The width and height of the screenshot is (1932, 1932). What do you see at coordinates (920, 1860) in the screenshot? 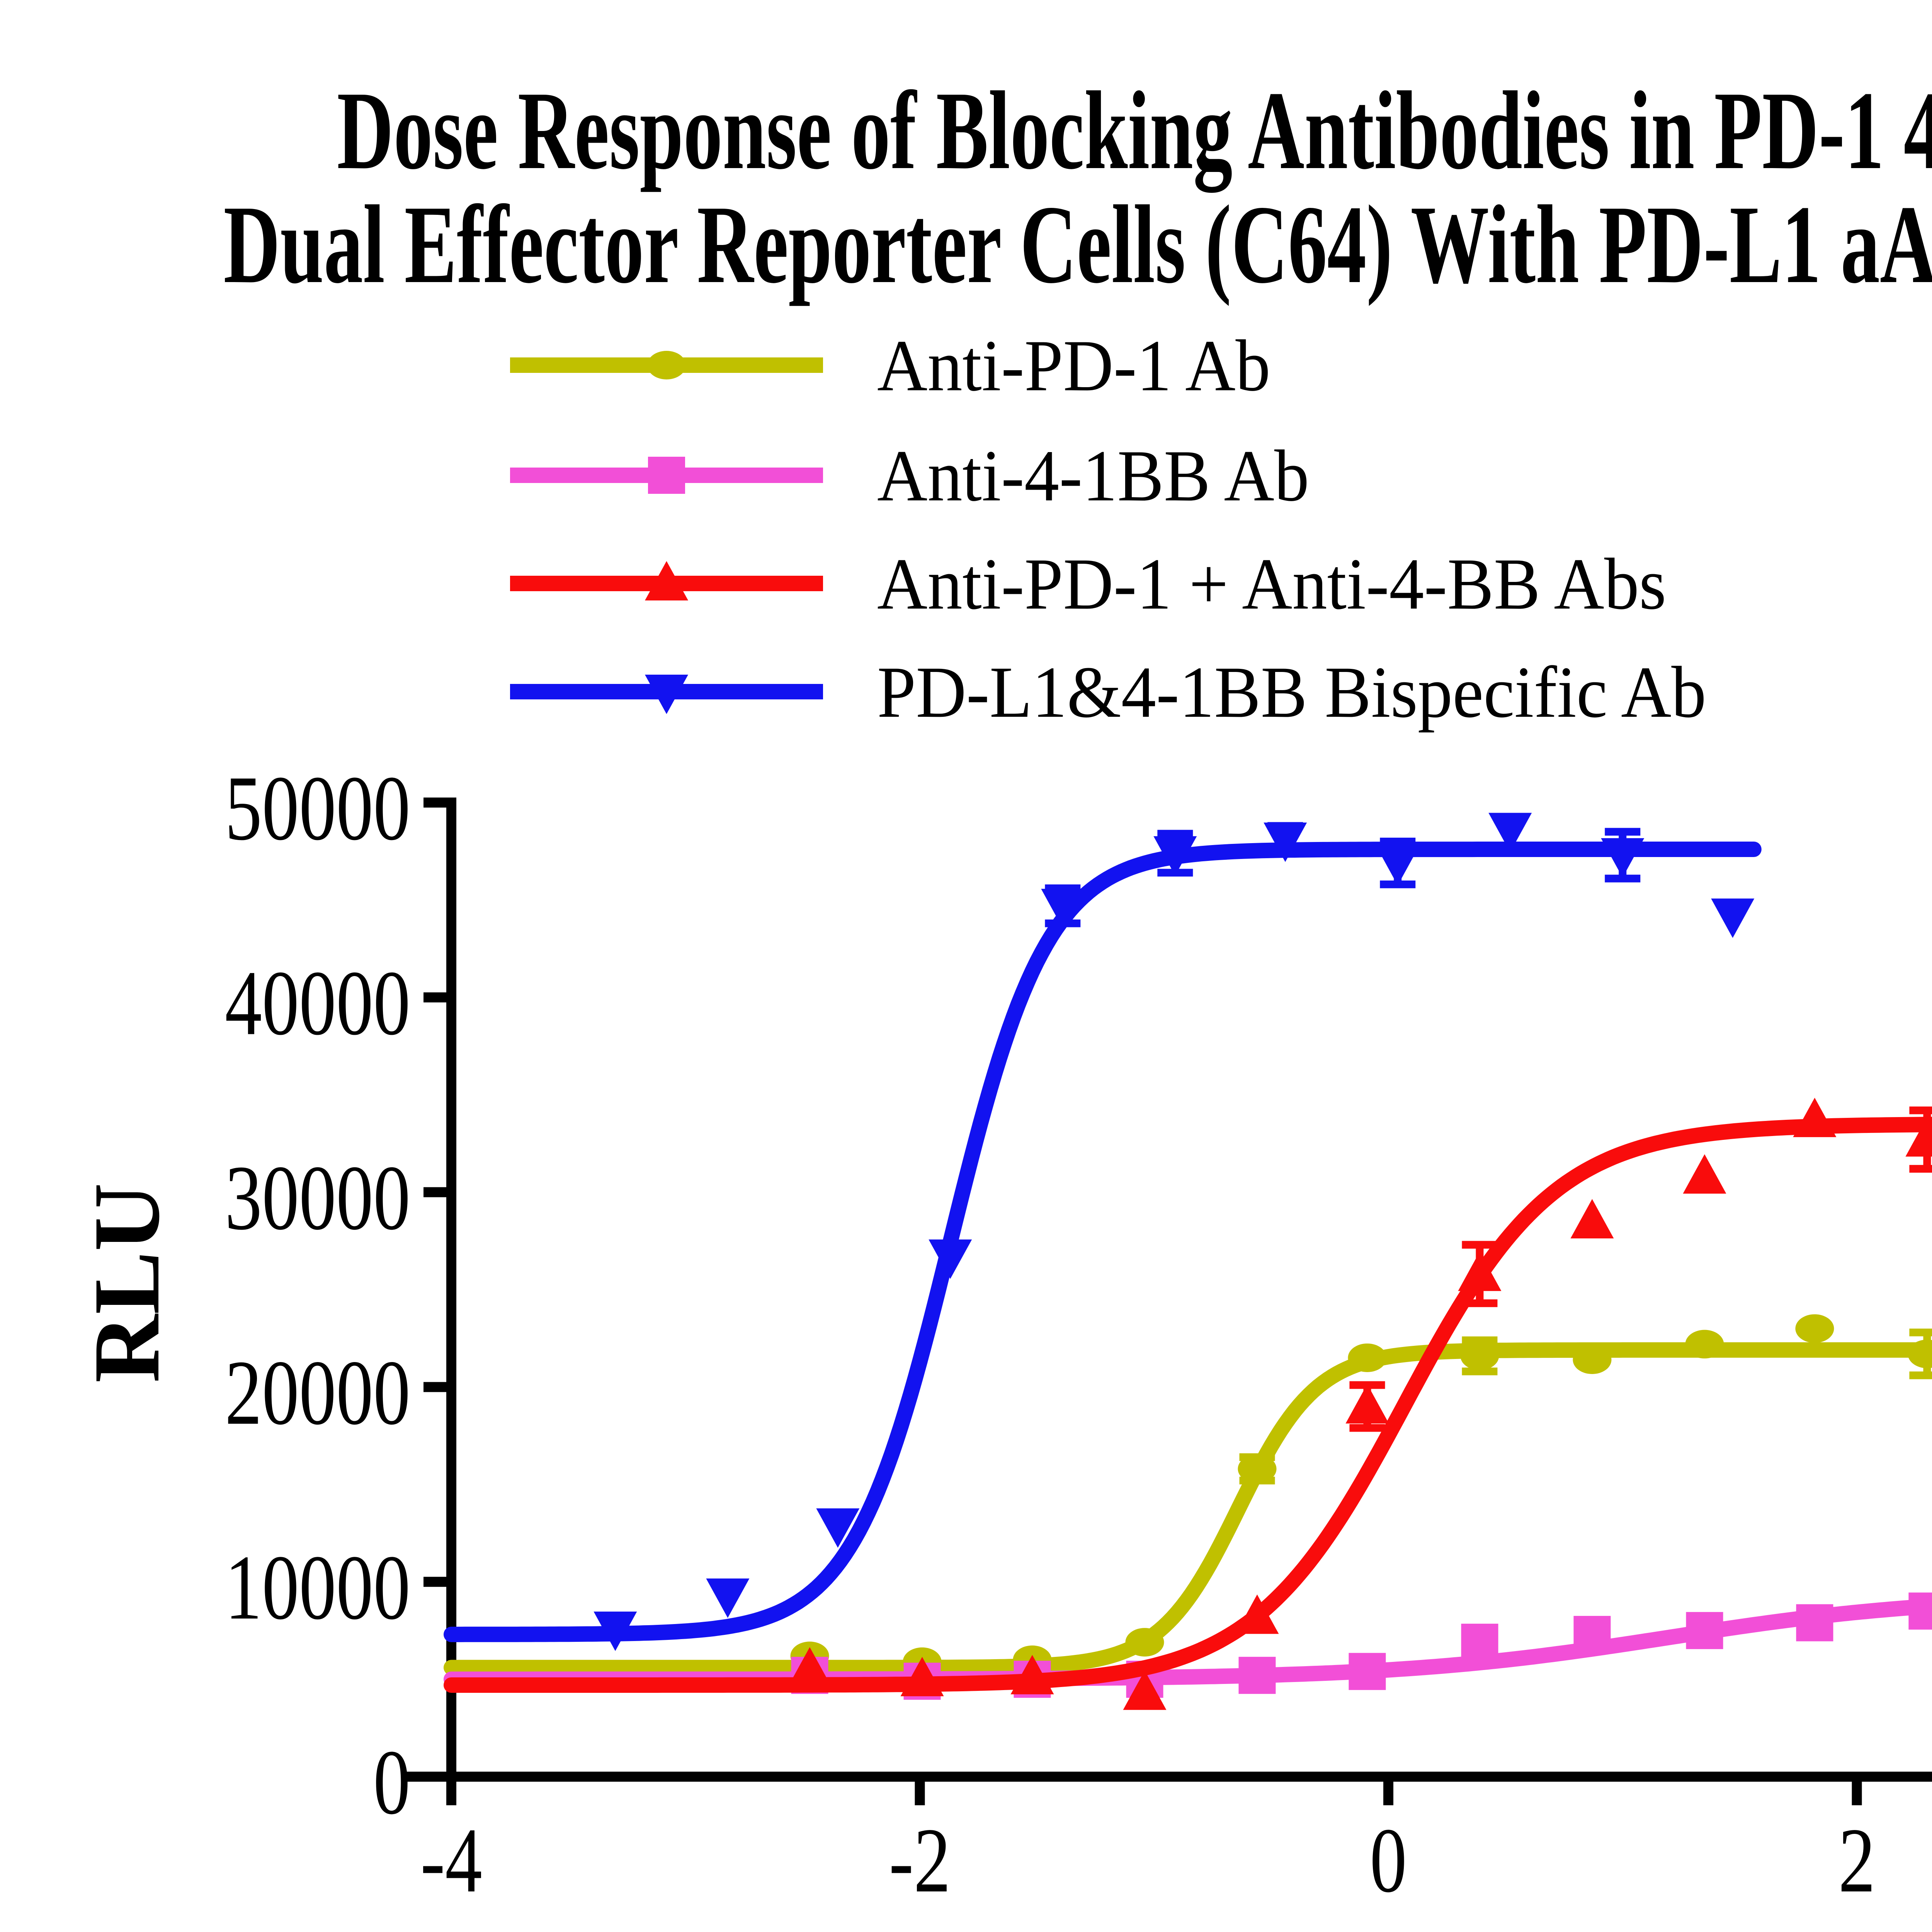
I see `x-tick-label: -2` at bounding box center [920, 1860].